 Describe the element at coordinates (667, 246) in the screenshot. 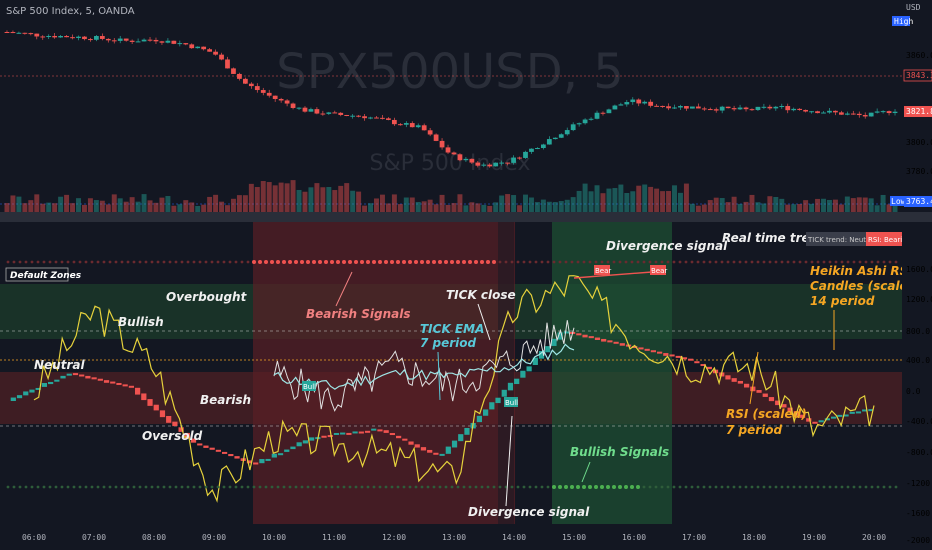

I see `label-divergence-top: Divergence signal` at that location.